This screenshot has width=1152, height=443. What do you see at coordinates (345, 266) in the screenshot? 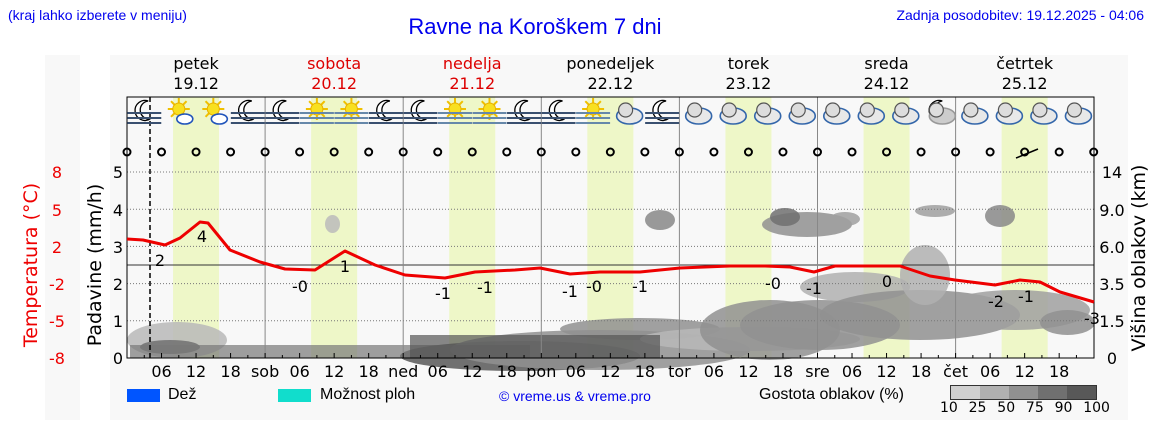
I see `temp-value-label: 1` at bounding box center [345, 266].